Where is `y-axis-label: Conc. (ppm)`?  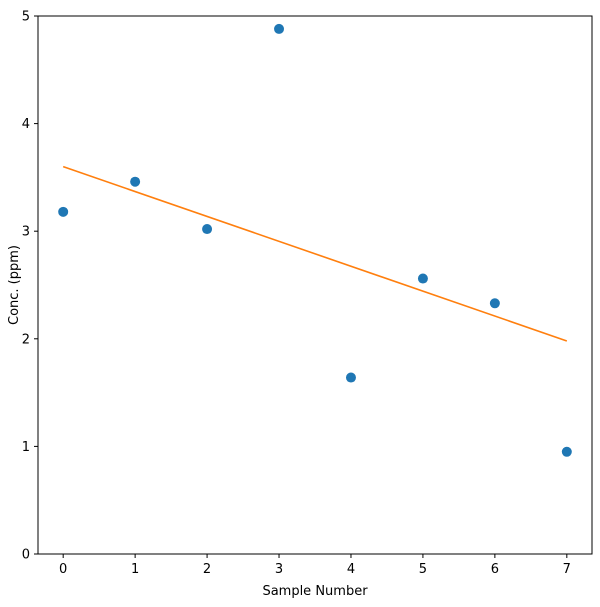 y-axis-label: Conc. (ppm) is located at coordinates (14, 285).